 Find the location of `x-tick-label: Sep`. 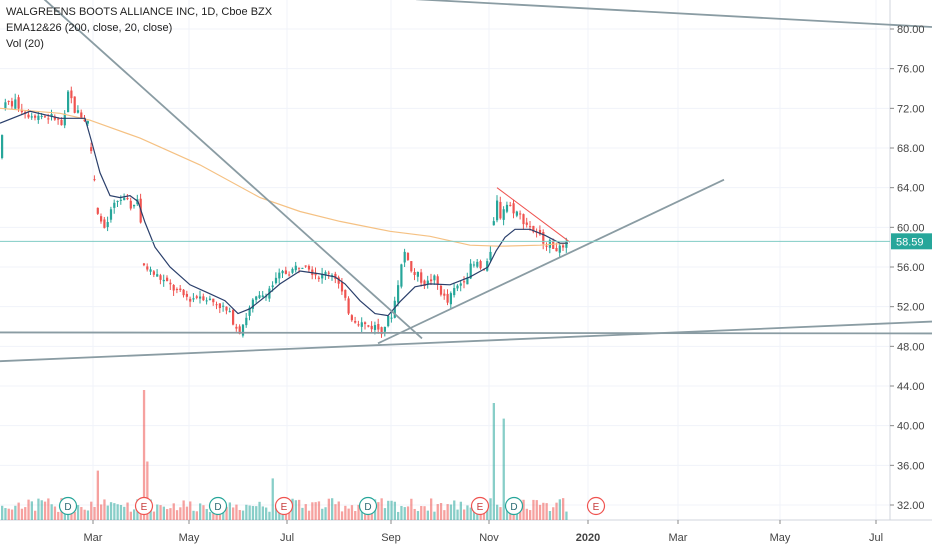

x-tick-label: Sep is located at coordinates (391, 538).